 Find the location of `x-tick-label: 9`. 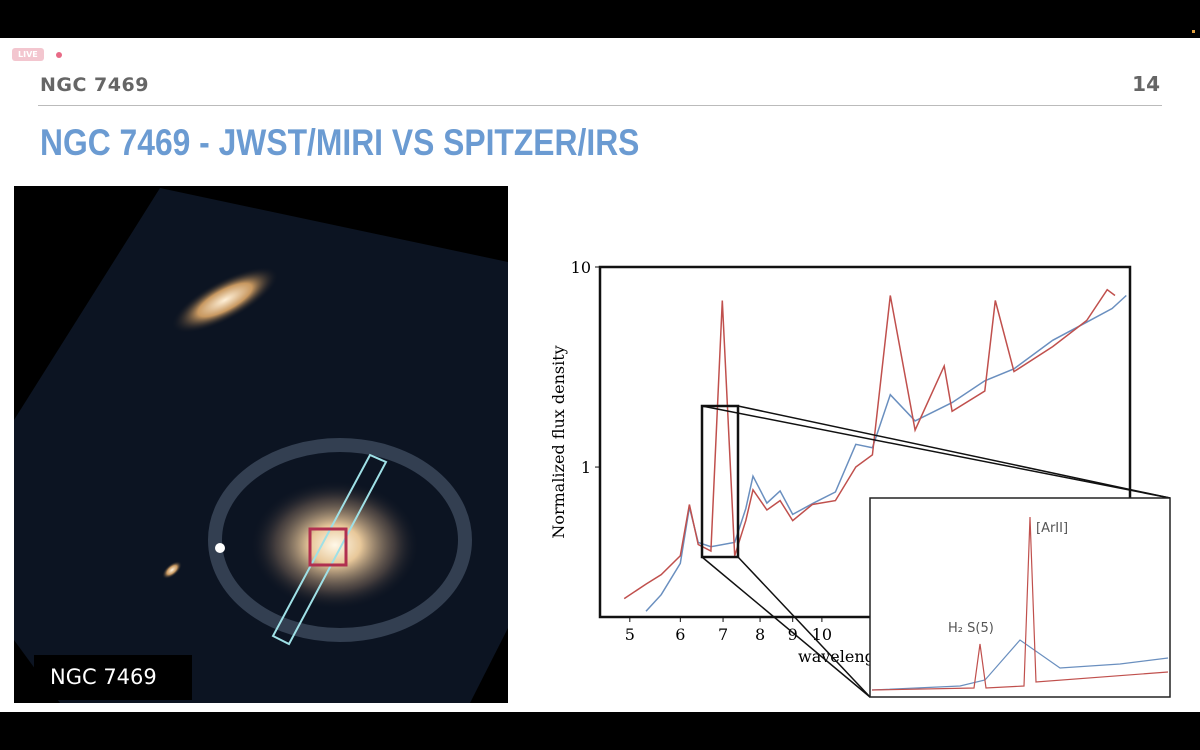

x-tick-label: 9 is located at coordinates (793, 634).